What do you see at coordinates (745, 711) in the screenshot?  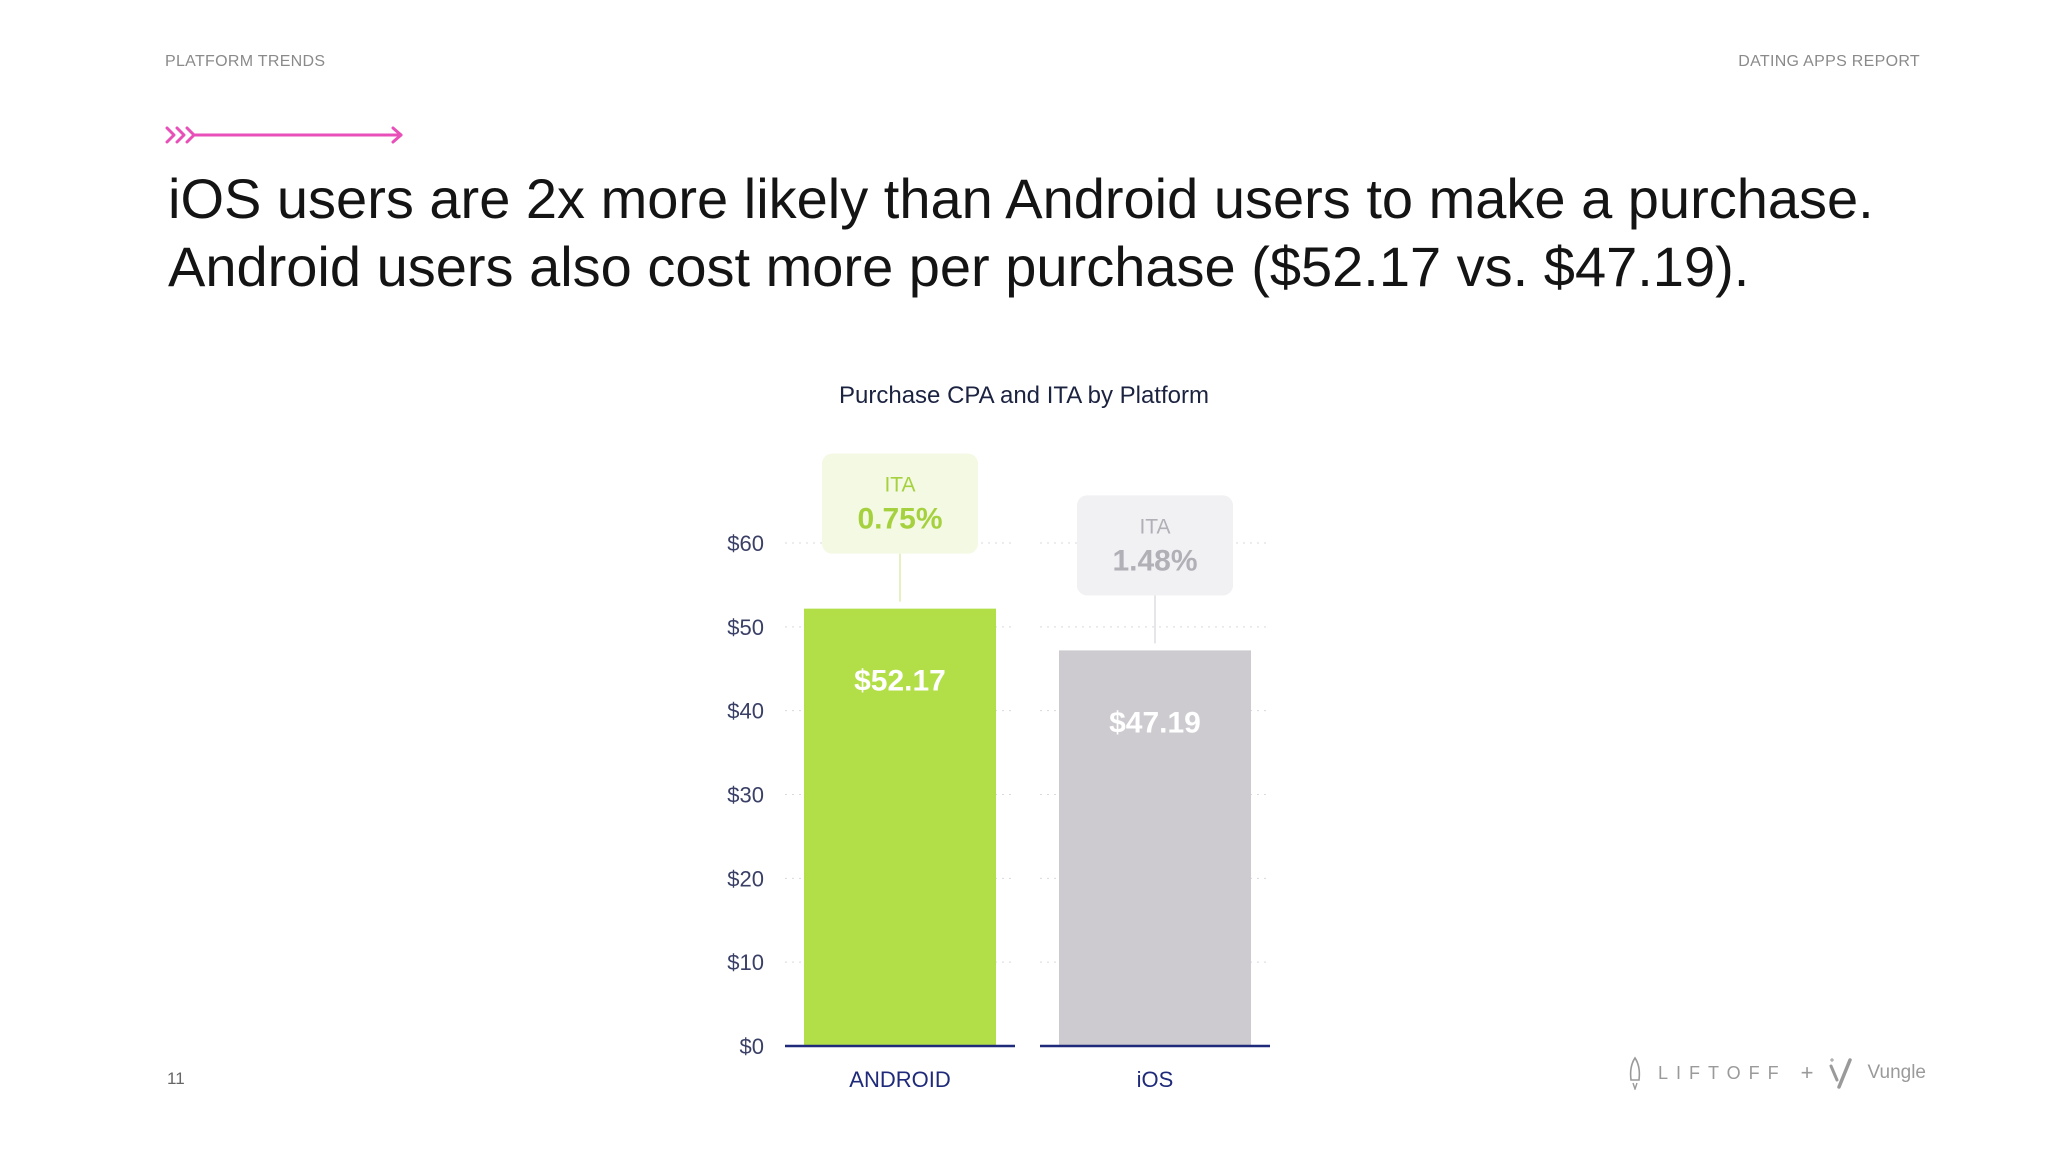 I see `y-tick-label: $40` at bounding box center [745, 711].